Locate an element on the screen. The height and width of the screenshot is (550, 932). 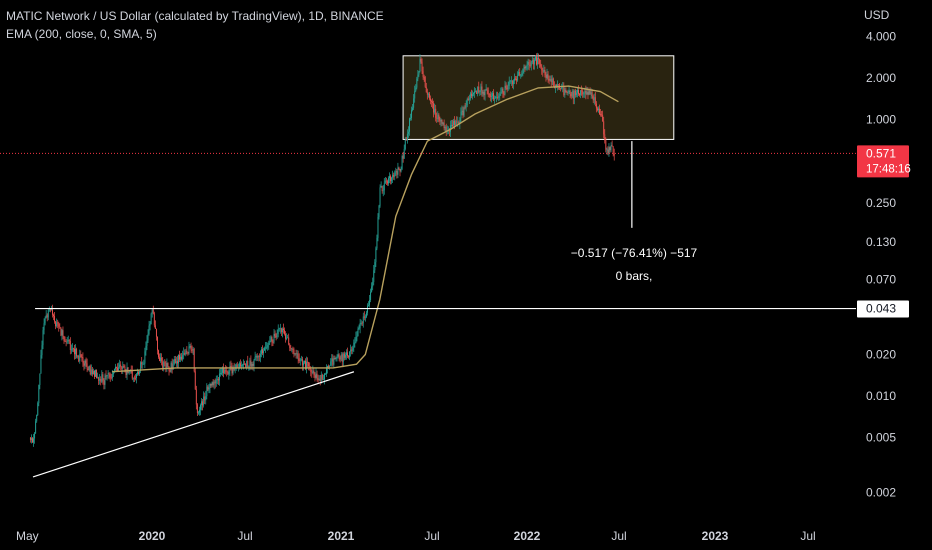
measure-change-text: −0.517 (−76.41%) −517 is located at coordinates (634, 253).